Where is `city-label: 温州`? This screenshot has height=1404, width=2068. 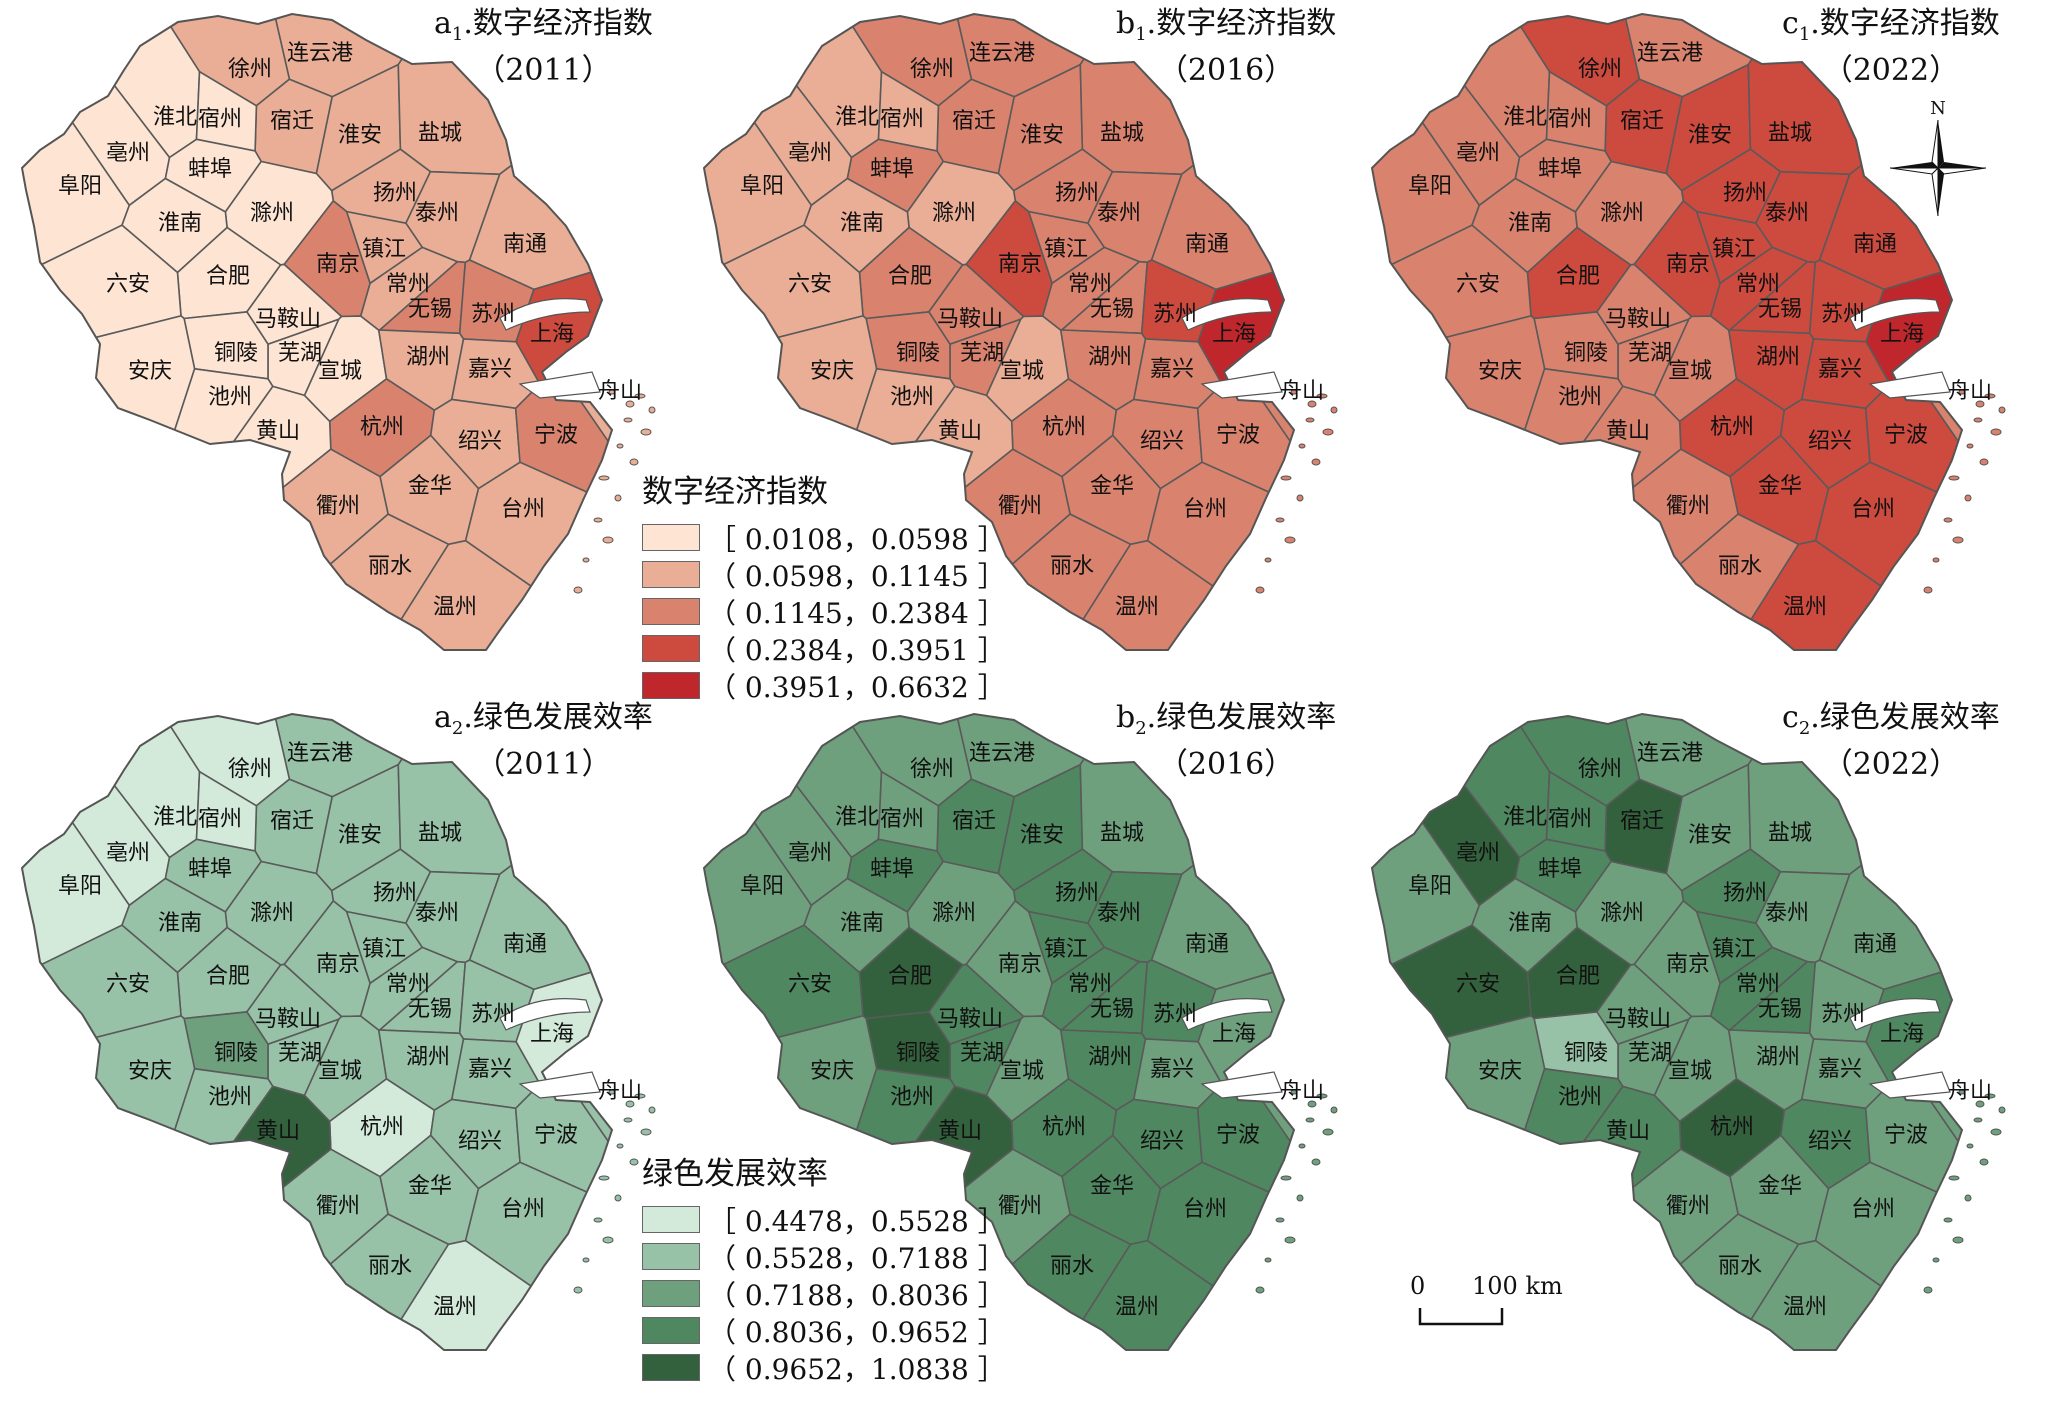 city-label: 温州 is located at coordinates (1137, 607).